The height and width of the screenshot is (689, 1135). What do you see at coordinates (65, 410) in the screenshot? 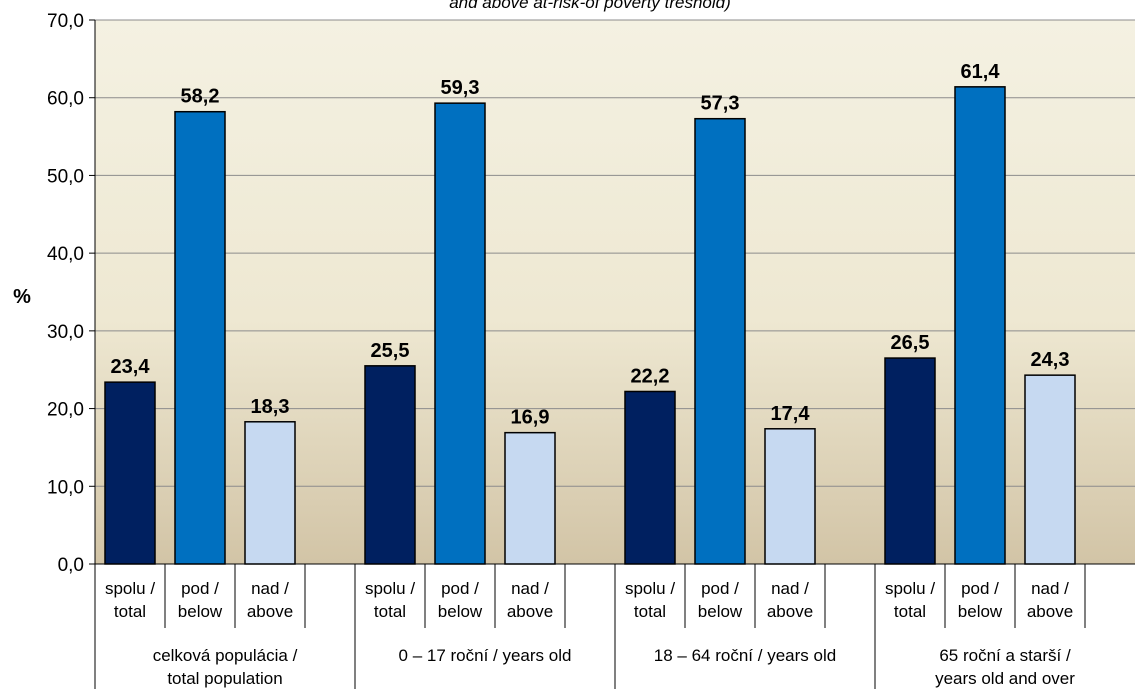
I see `y-tick-label: 20,0` at bounding box center [65, 410].